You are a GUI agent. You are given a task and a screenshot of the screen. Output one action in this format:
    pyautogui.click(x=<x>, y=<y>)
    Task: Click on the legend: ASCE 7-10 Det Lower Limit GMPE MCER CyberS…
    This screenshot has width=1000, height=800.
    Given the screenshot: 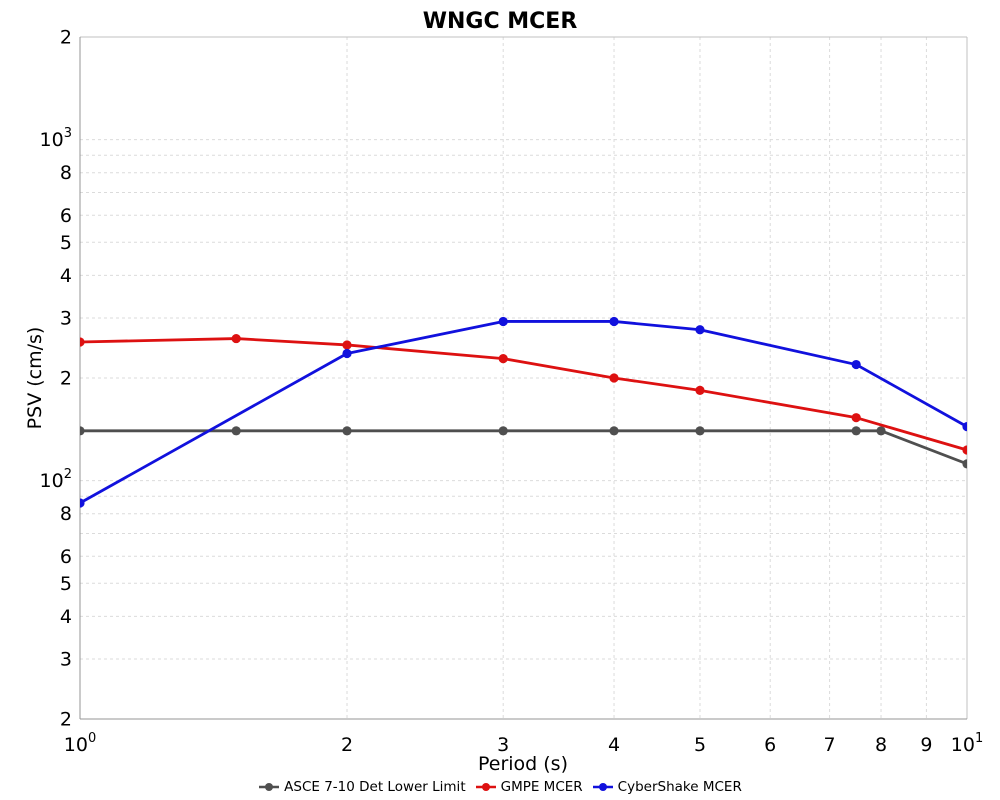 What is the action you would take?
    pyautogui.click(x=500, y=787)
    